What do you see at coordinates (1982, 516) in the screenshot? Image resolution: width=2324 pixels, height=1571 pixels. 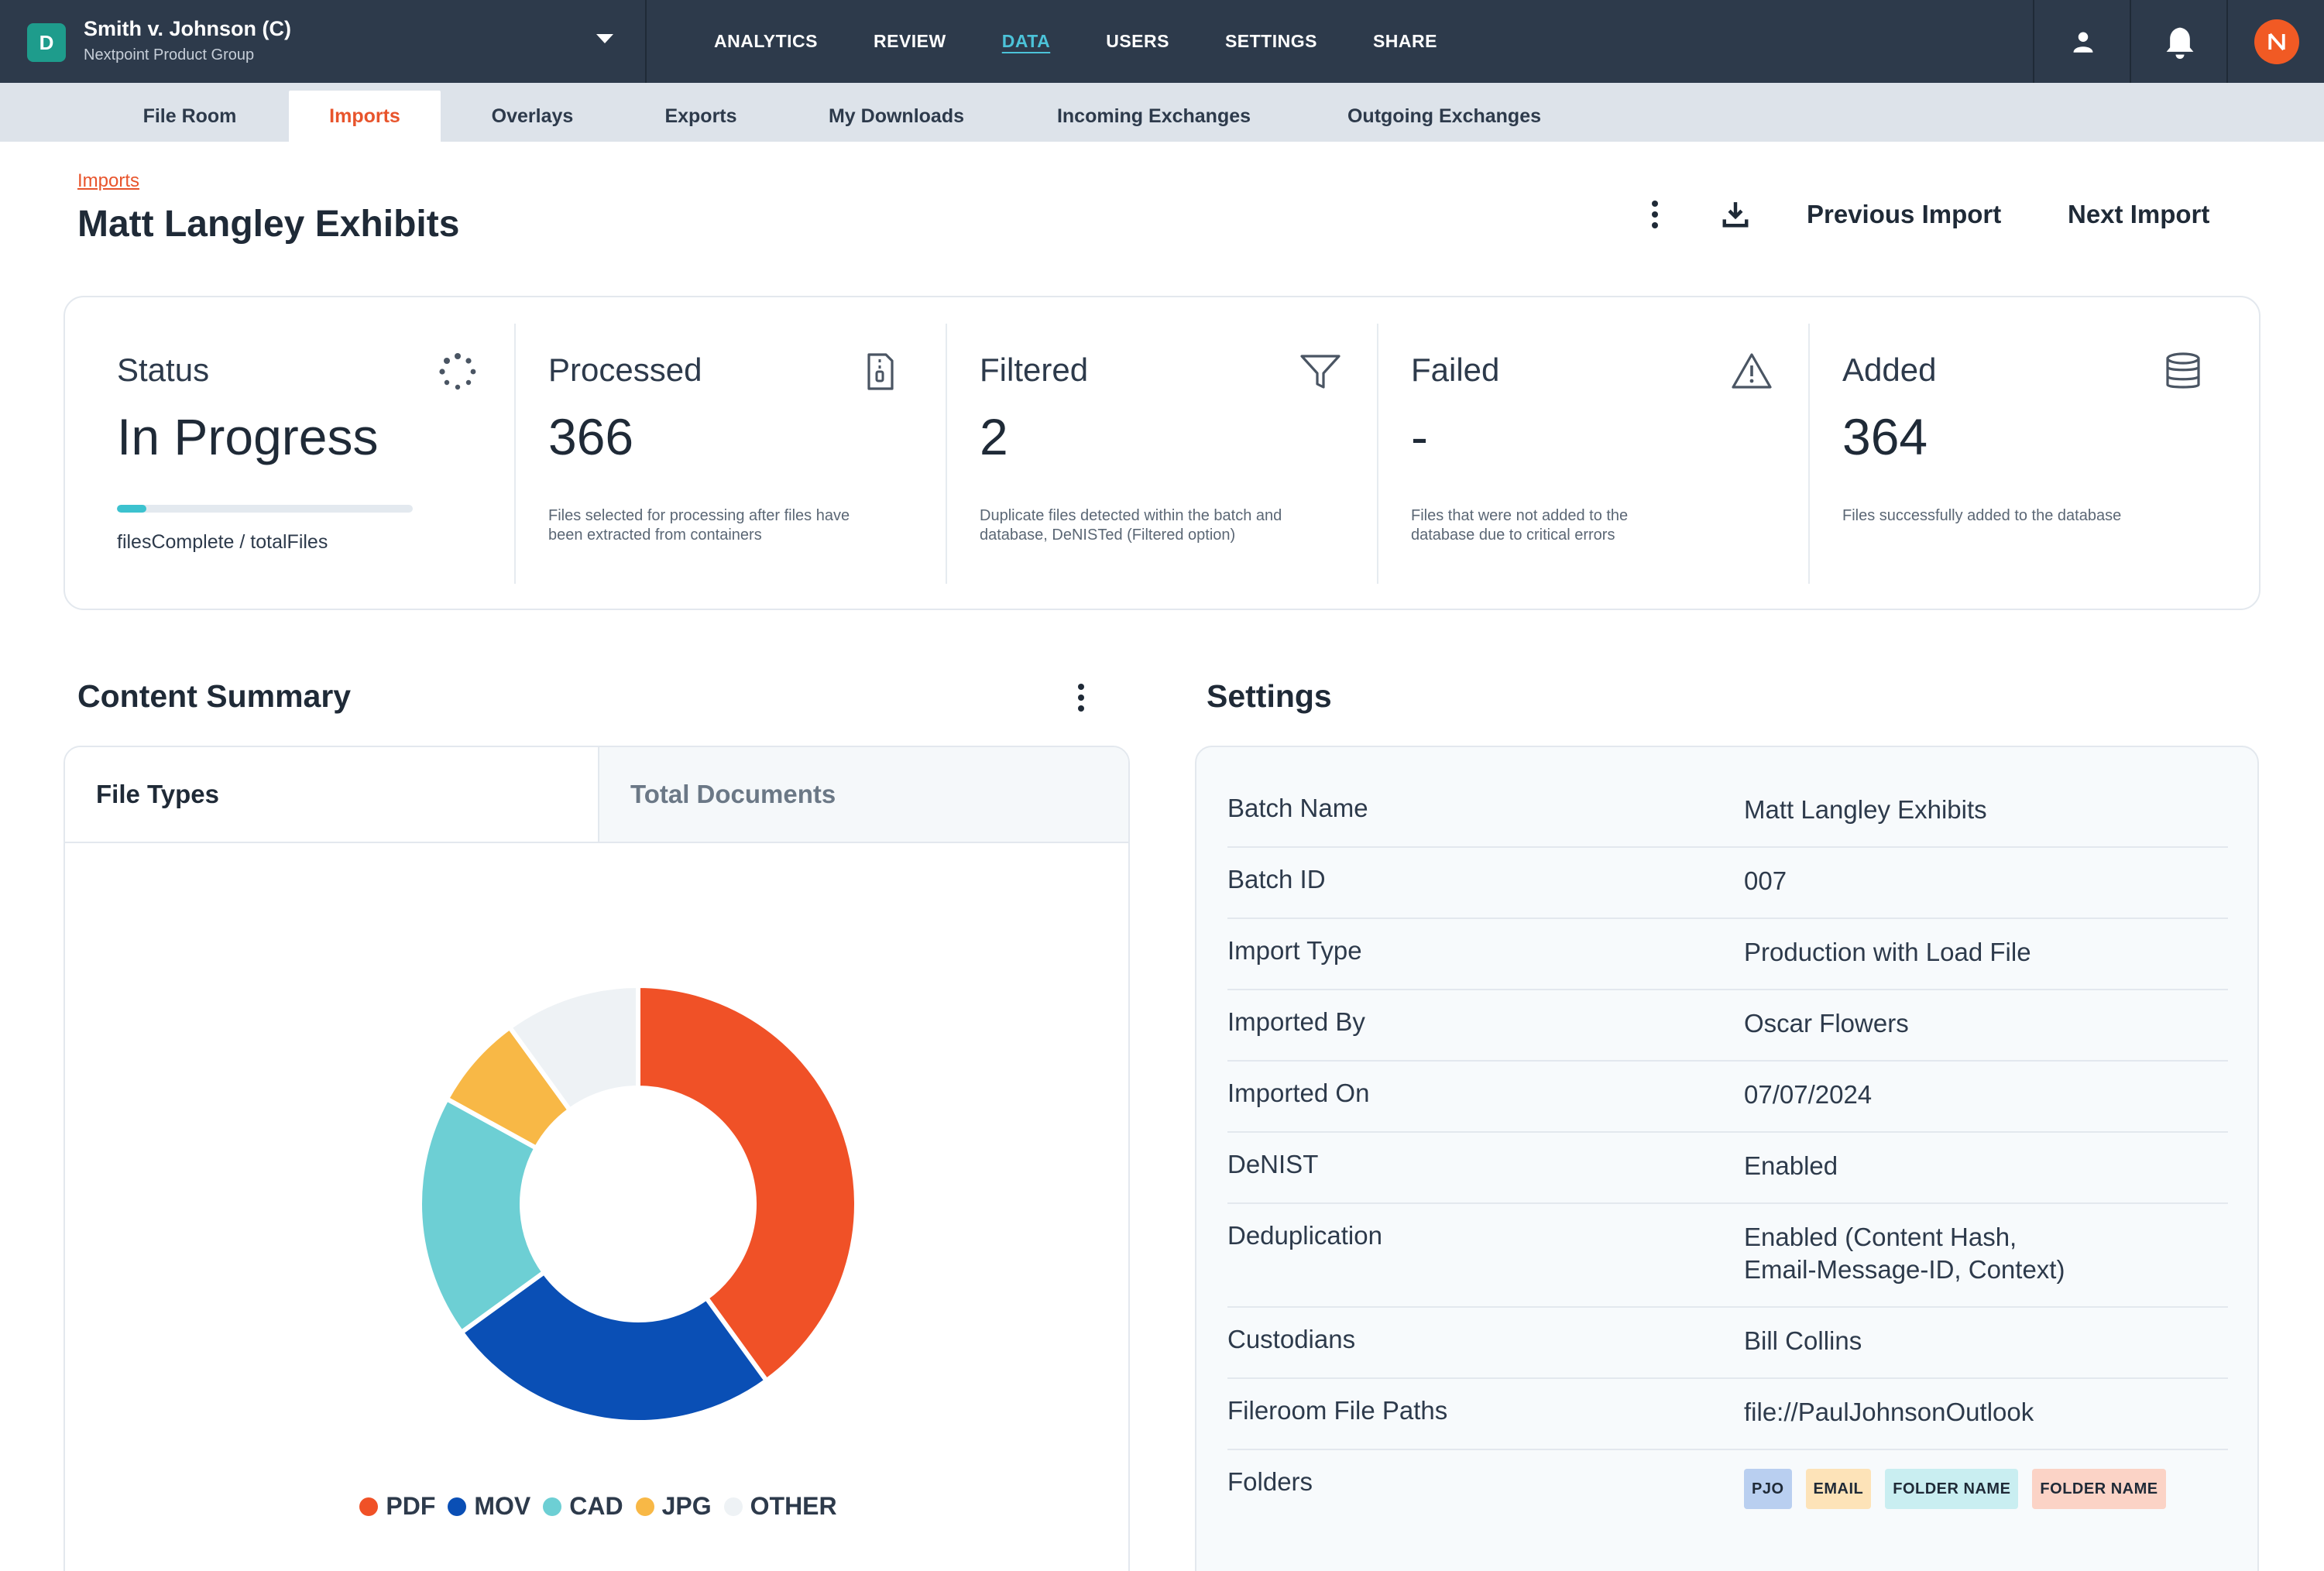 I see `stat-description: Files successfully added to the database` at bounding box center [1982, 516].